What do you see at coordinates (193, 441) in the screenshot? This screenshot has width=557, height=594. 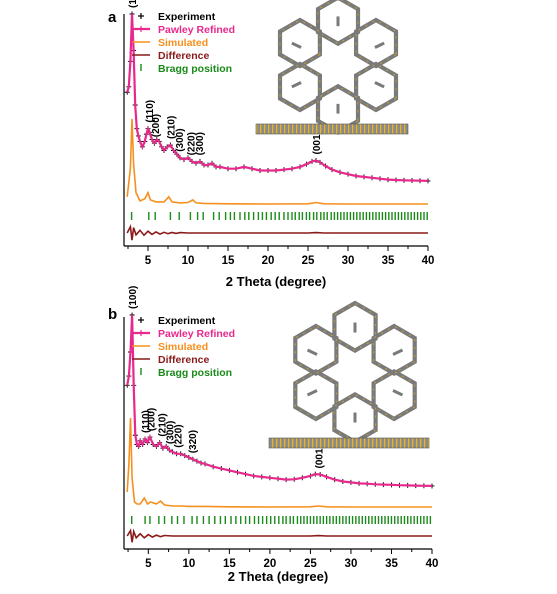 I see `peak-label: (320)` at bounding box center [193, 441].